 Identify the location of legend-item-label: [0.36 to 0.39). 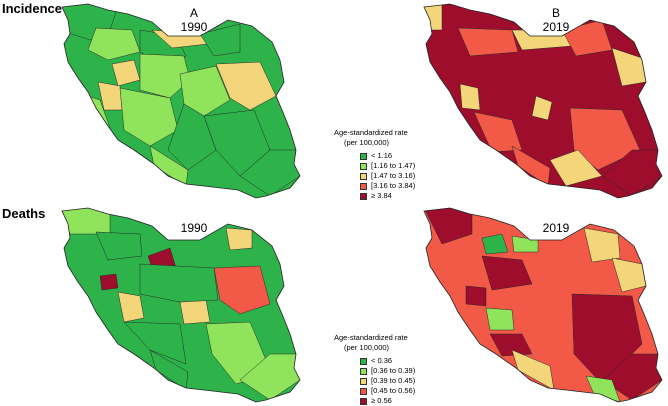
(393, 370).